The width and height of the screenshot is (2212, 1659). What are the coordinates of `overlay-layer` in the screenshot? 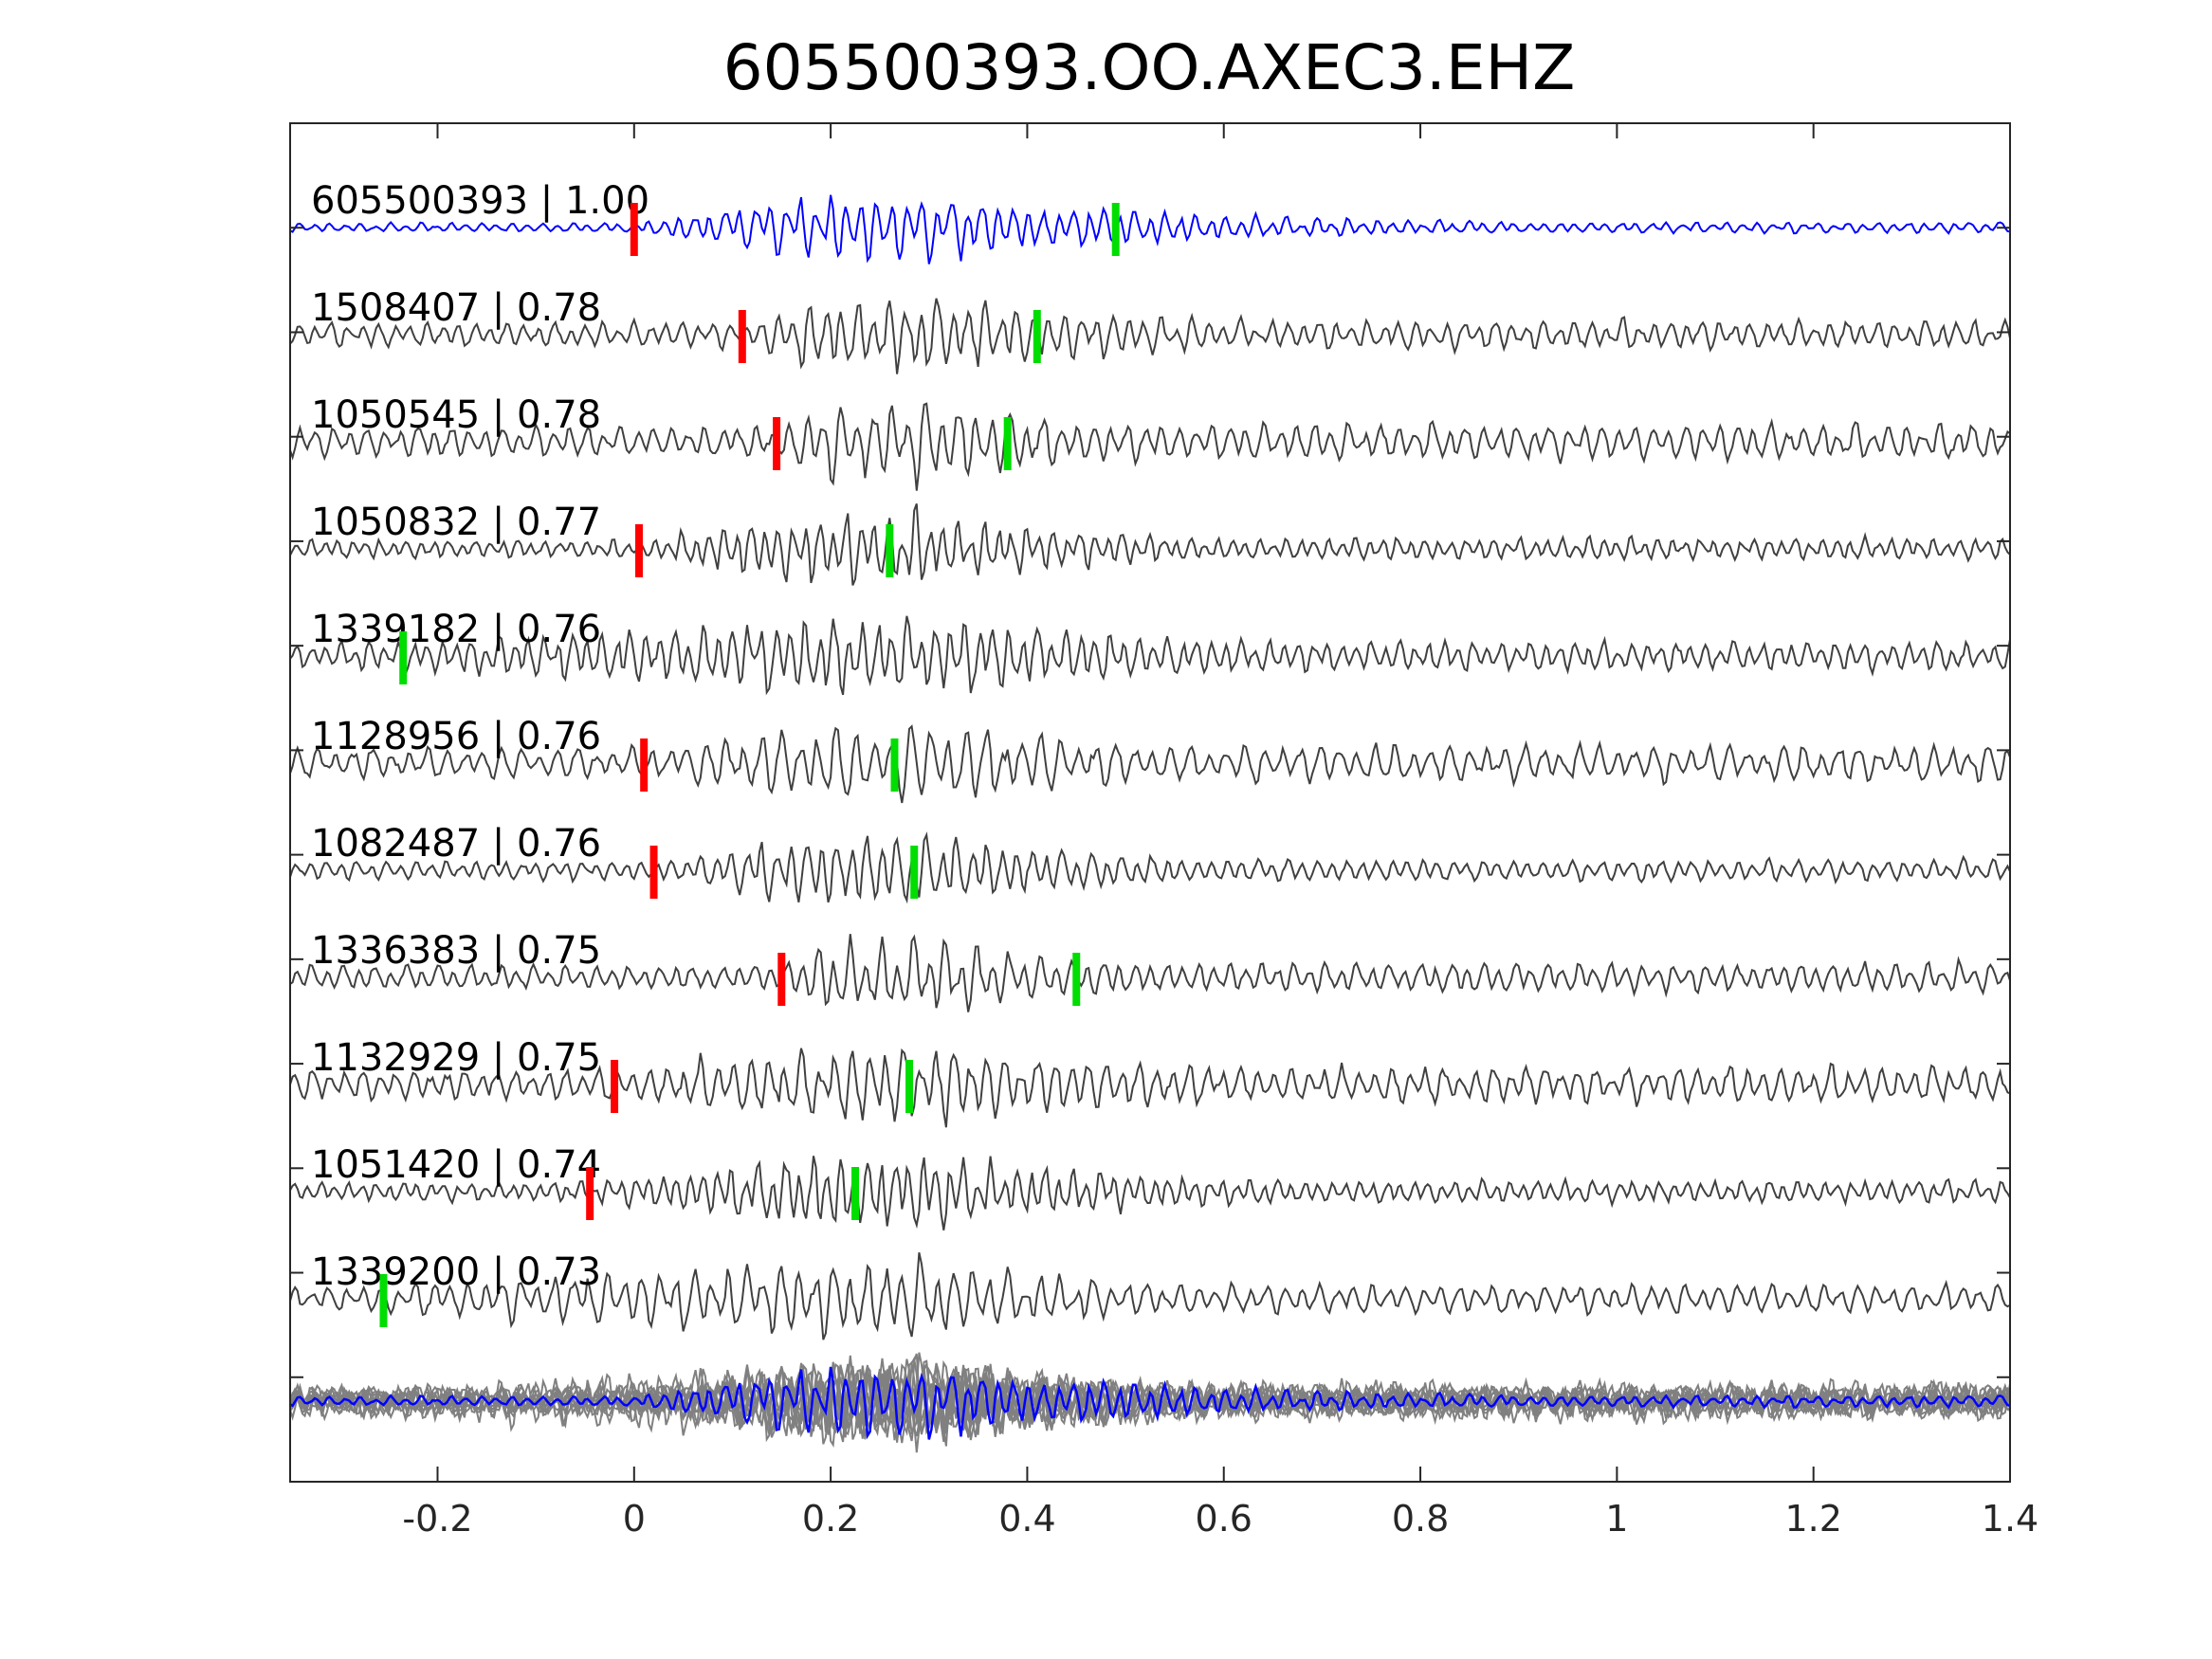 It's located at (1150, 1402).